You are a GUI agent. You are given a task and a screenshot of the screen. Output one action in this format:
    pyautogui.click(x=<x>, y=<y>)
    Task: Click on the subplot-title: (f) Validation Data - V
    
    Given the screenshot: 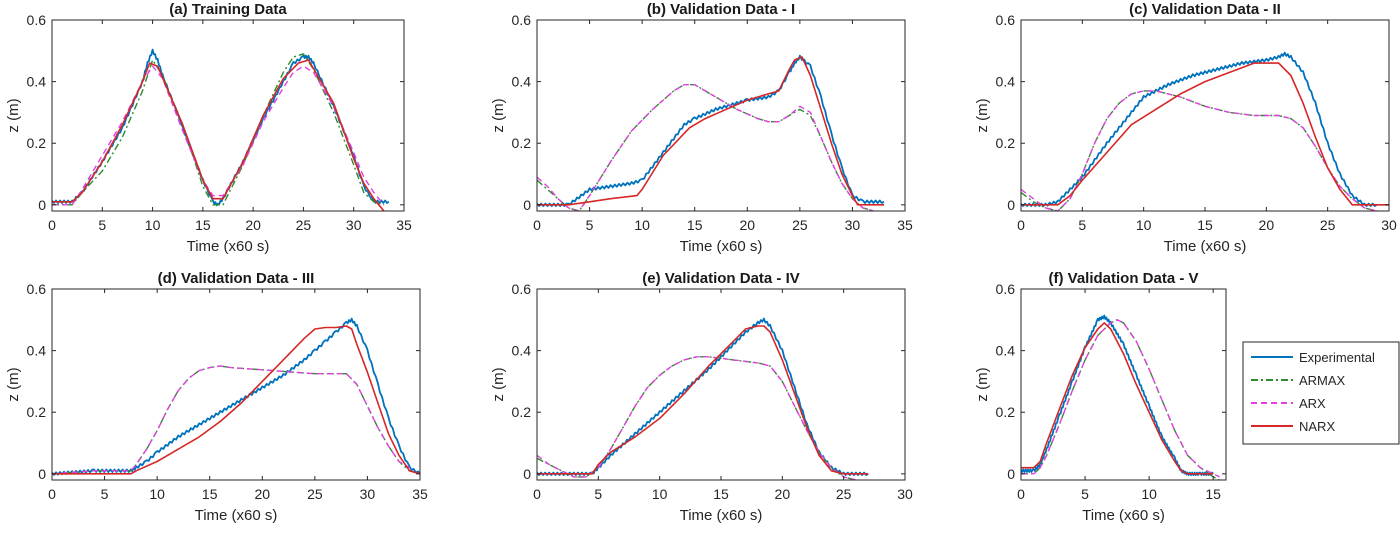 What is the action you would take?
    pyautogui.click(x=1123, y=278)
    